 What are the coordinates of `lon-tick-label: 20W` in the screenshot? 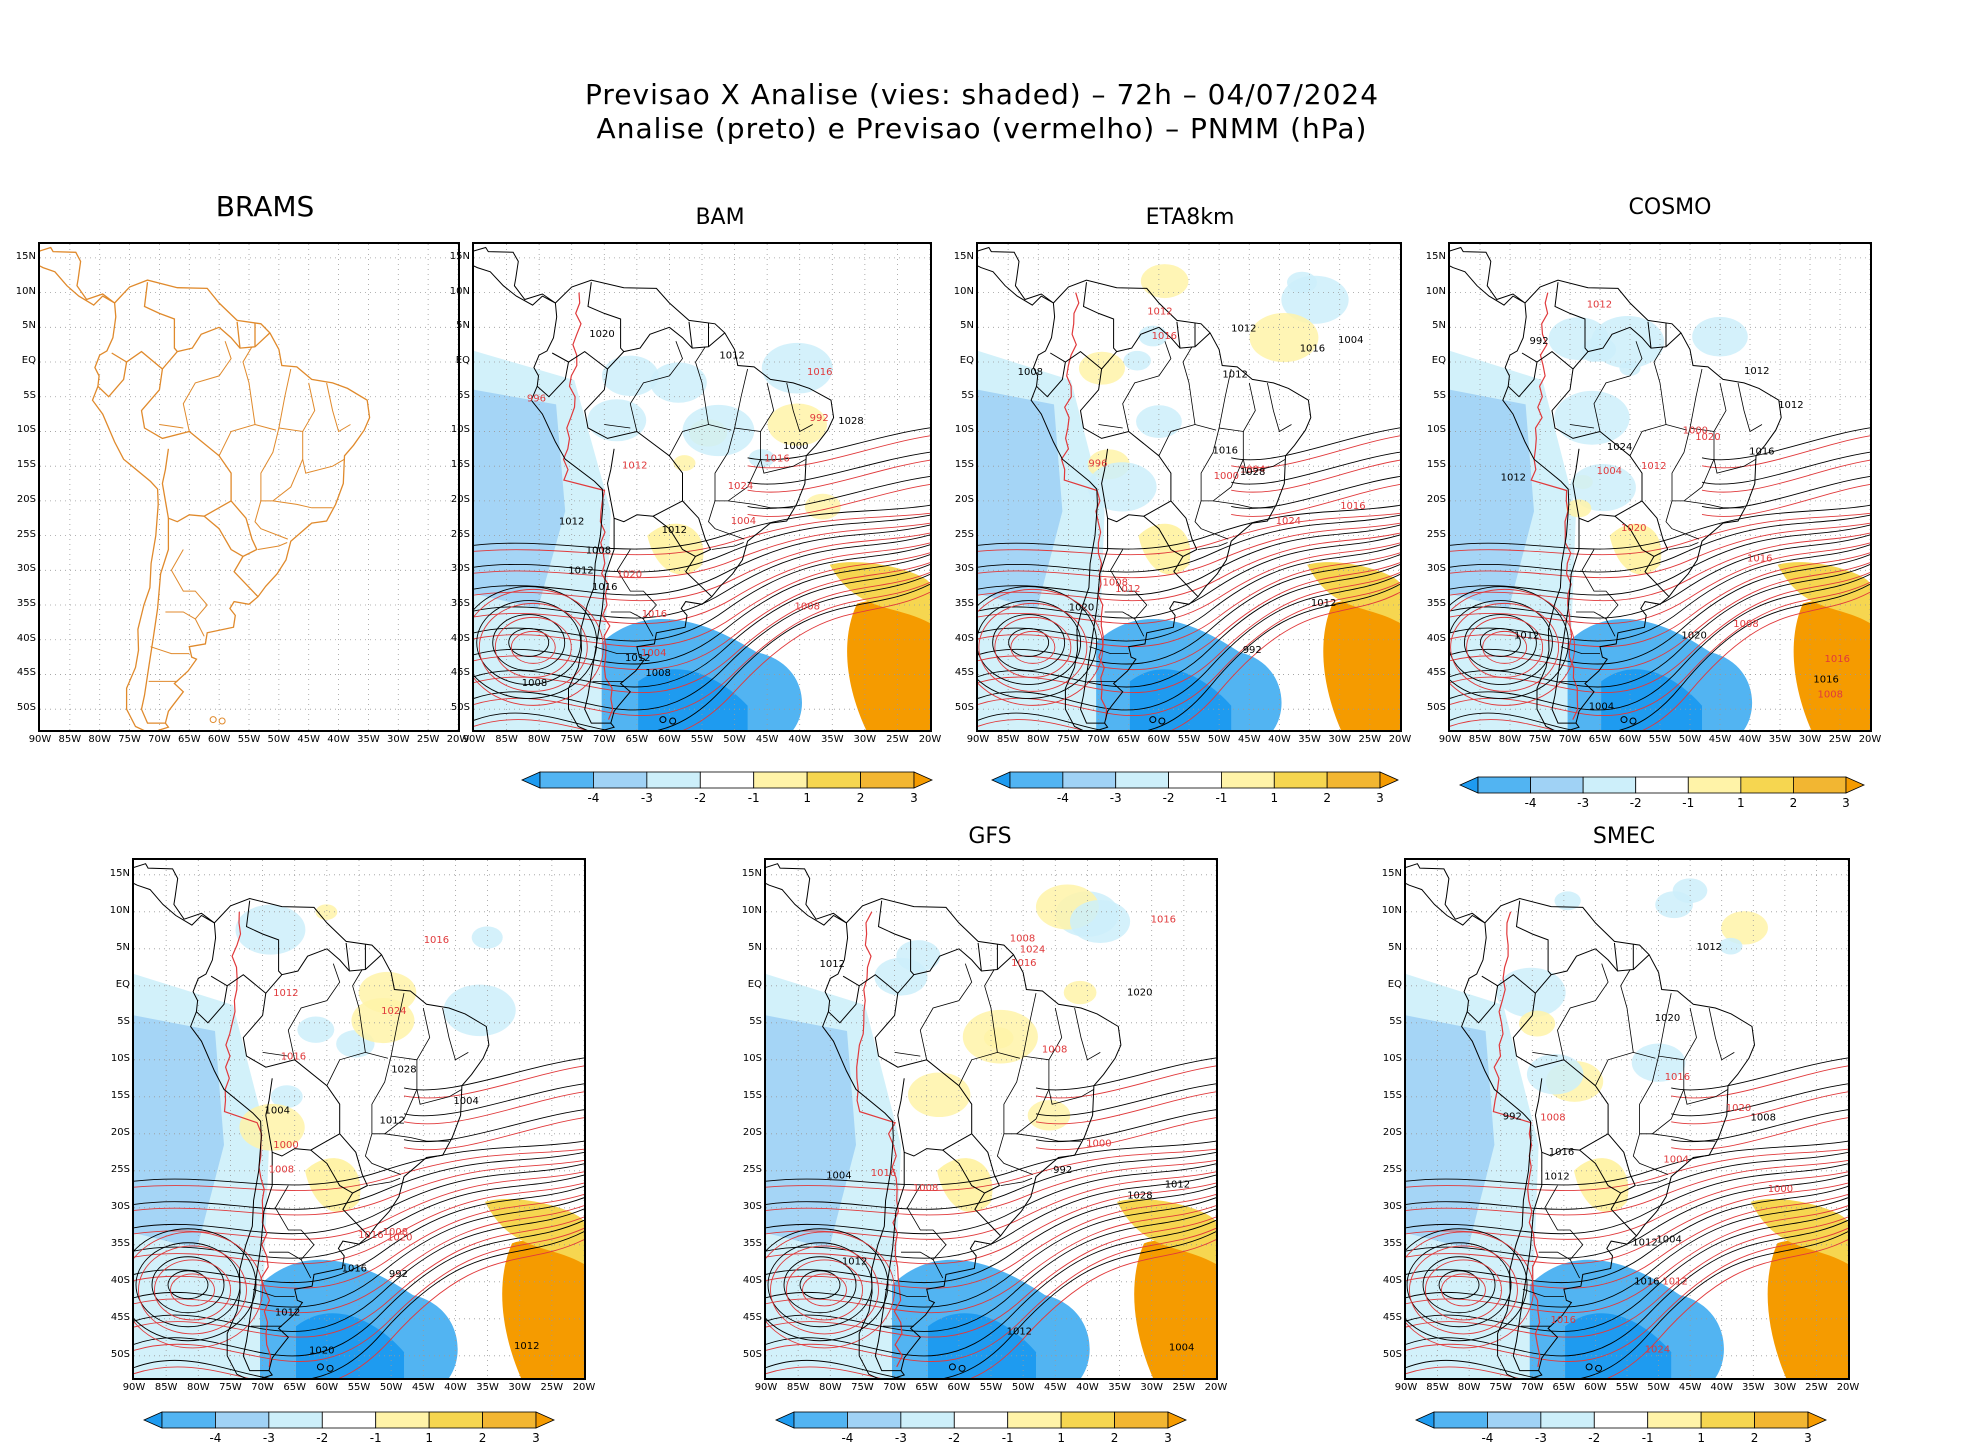 It's located at (1216, 1387).